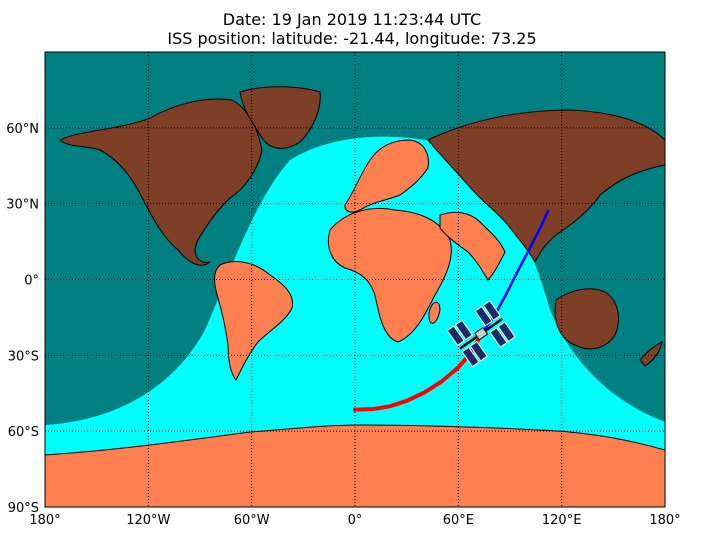 The image size is (704, 544). Describe the element at coordinates (31, 281) in the screenshot. I see `latitude-tick-label: 0°` at that location.